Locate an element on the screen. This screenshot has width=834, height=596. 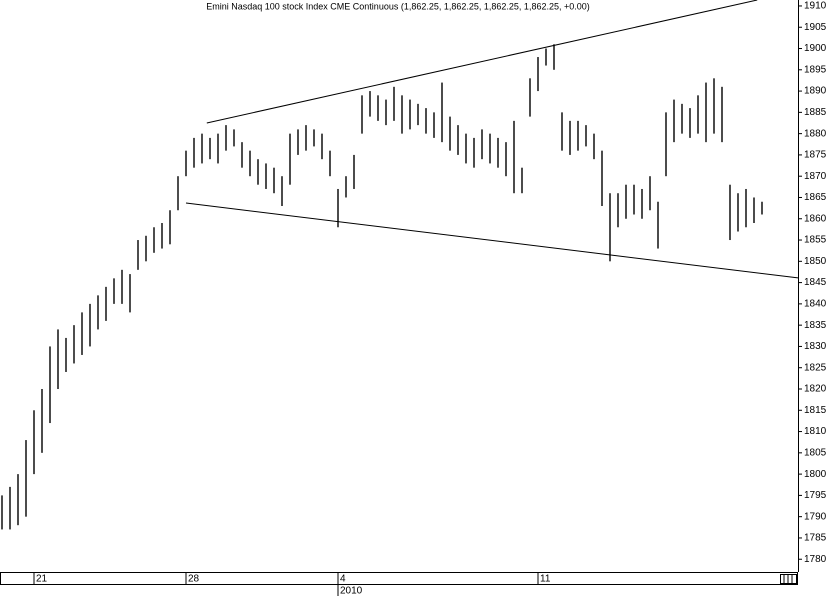
y-tick-label: 1780 is located at coordinates (815, 559).